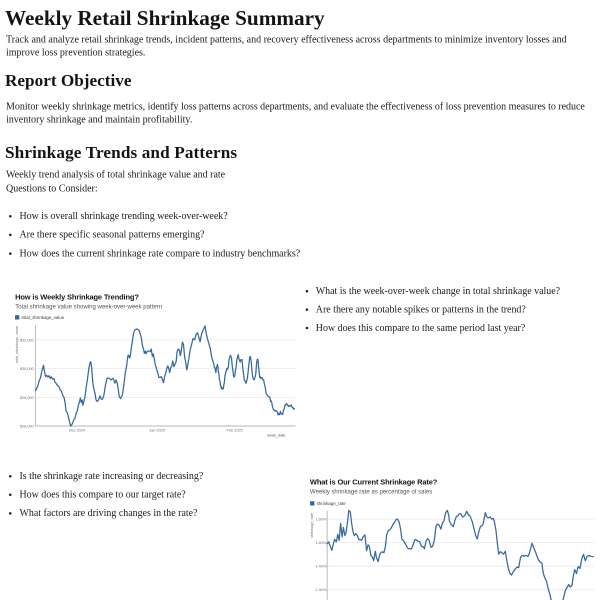 The width and height of the screenshot is (600, 600). I want to click on svg-text:What is Our Current Shrinkage: What is Our Current Shrinkage Rate?, so click(374, 482).